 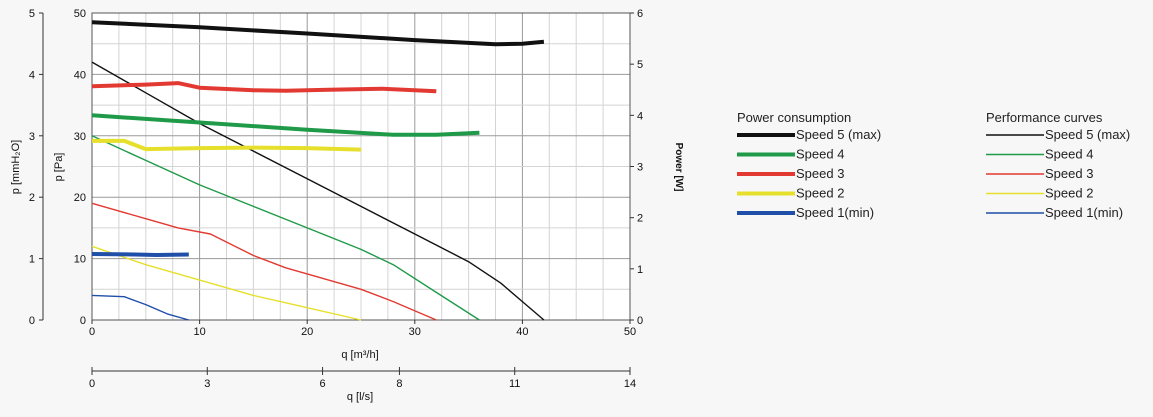 What do you see at coordinates (1069, 154) in the screenshot?
I see `legend-performance-label: Speed 4` at bounding box center [1069, 154].